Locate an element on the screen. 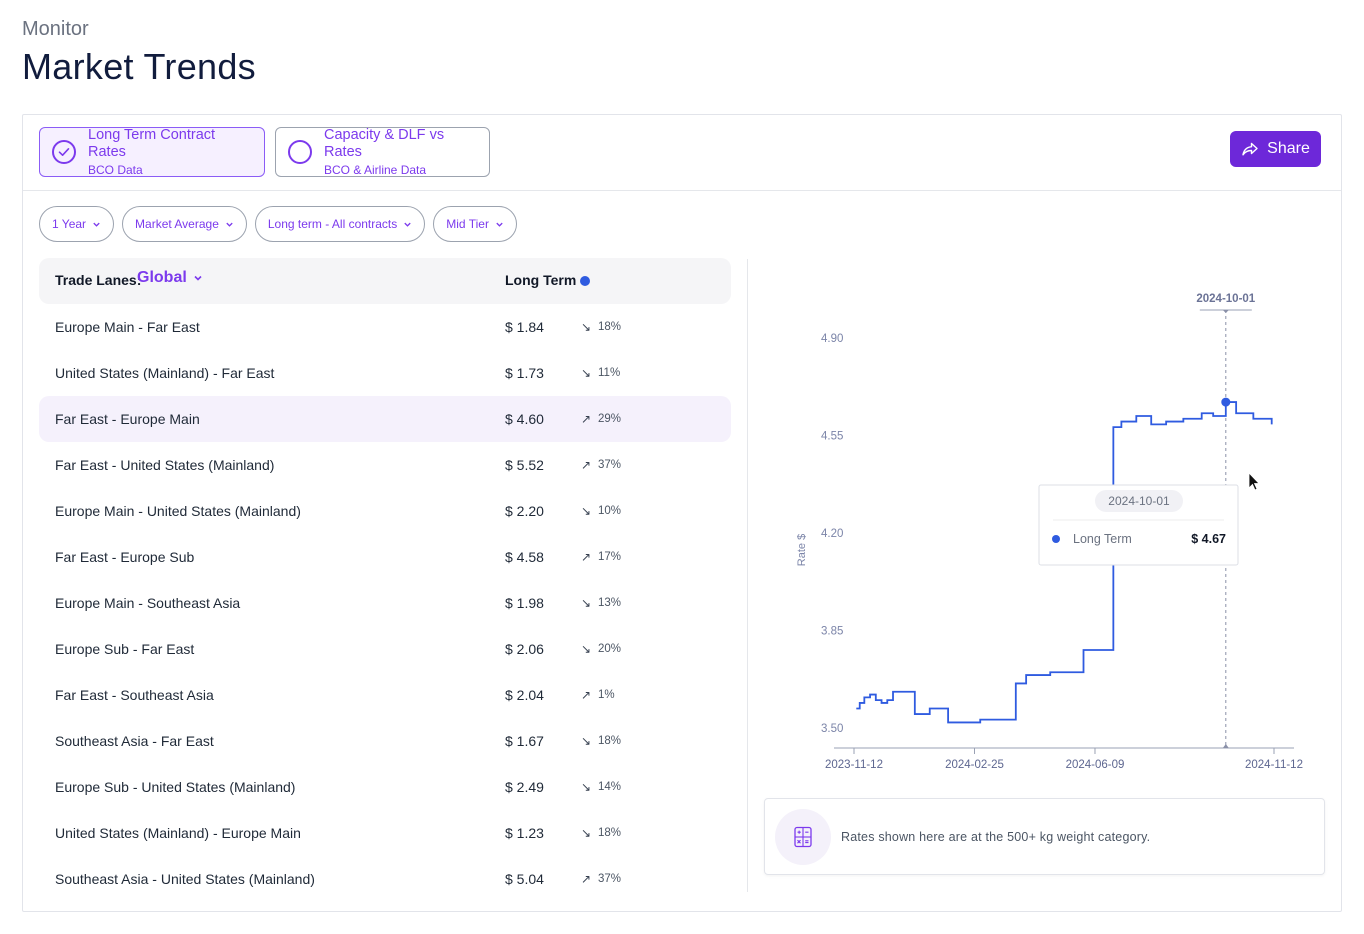 The image size is (1364, 934). change-percent: 29% is located at coordinates (610, 419).